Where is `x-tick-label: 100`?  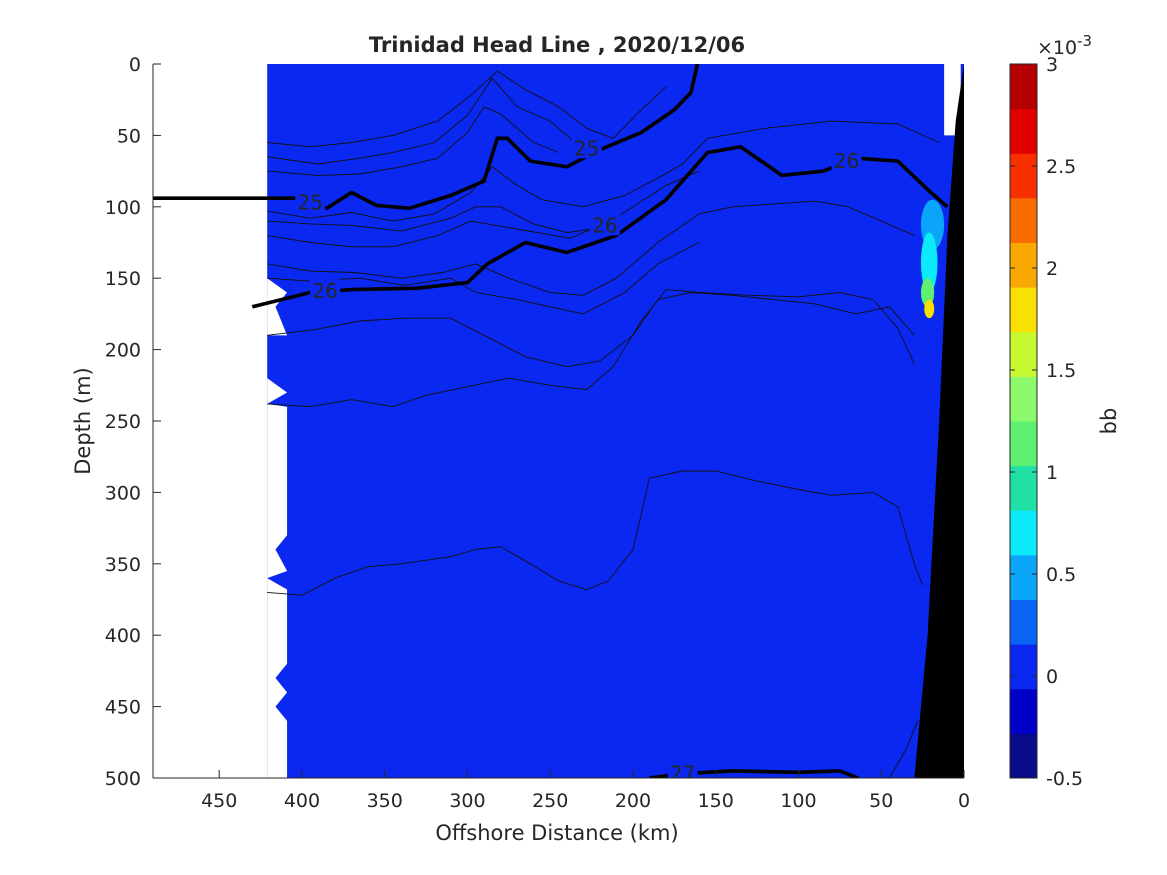 x-tick-label: 100 is located at coordinates (798, 801).